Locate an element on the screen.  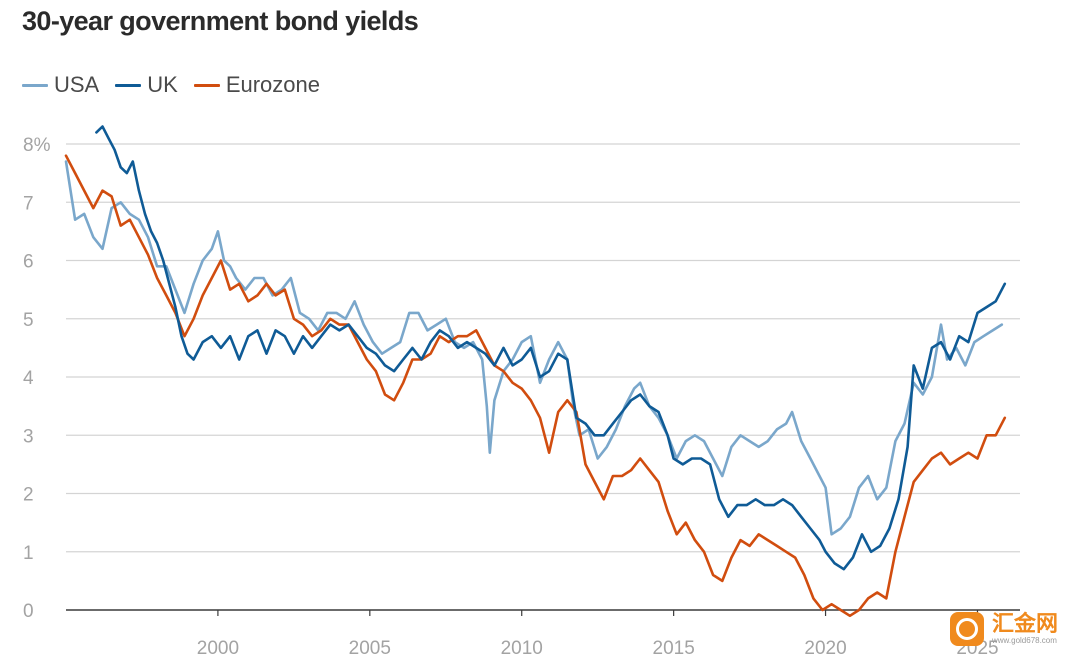
x-tick-label: 2020 is located at coordinates (825, 648).